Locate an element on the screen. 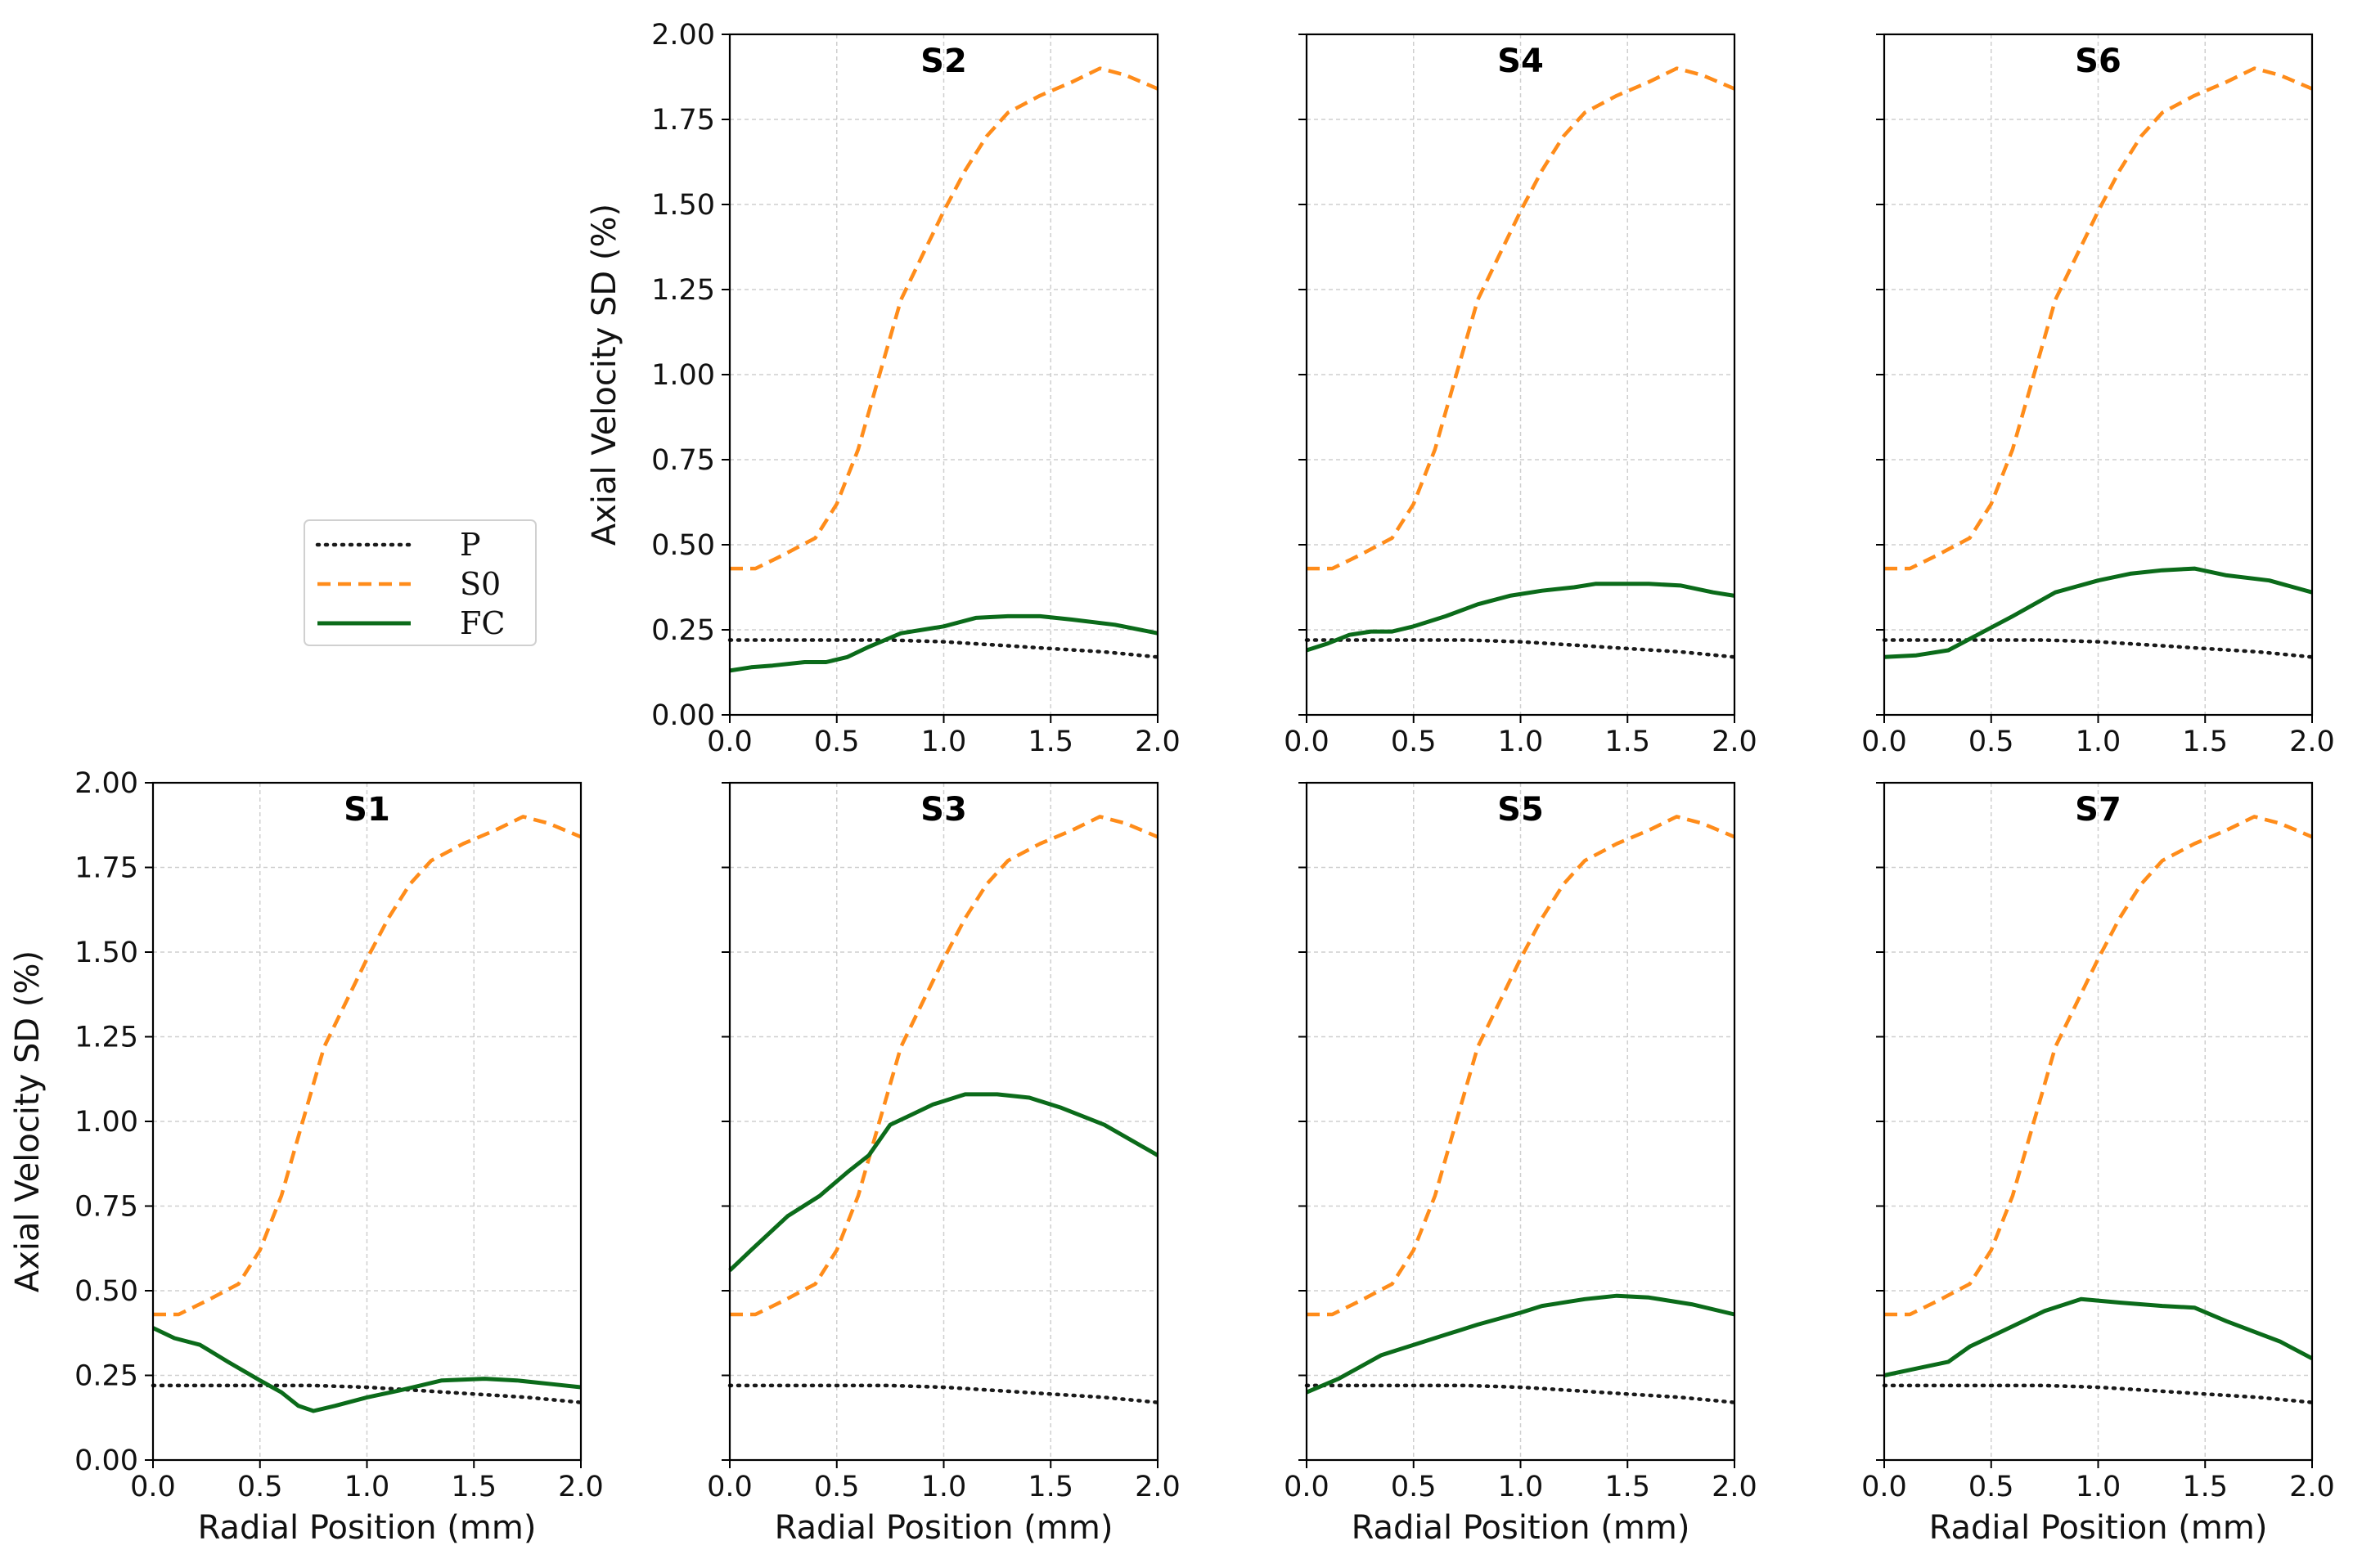 This screenshot has height=1568, width=2353. panel-title: S5 is located at coordinates (1521, 810).